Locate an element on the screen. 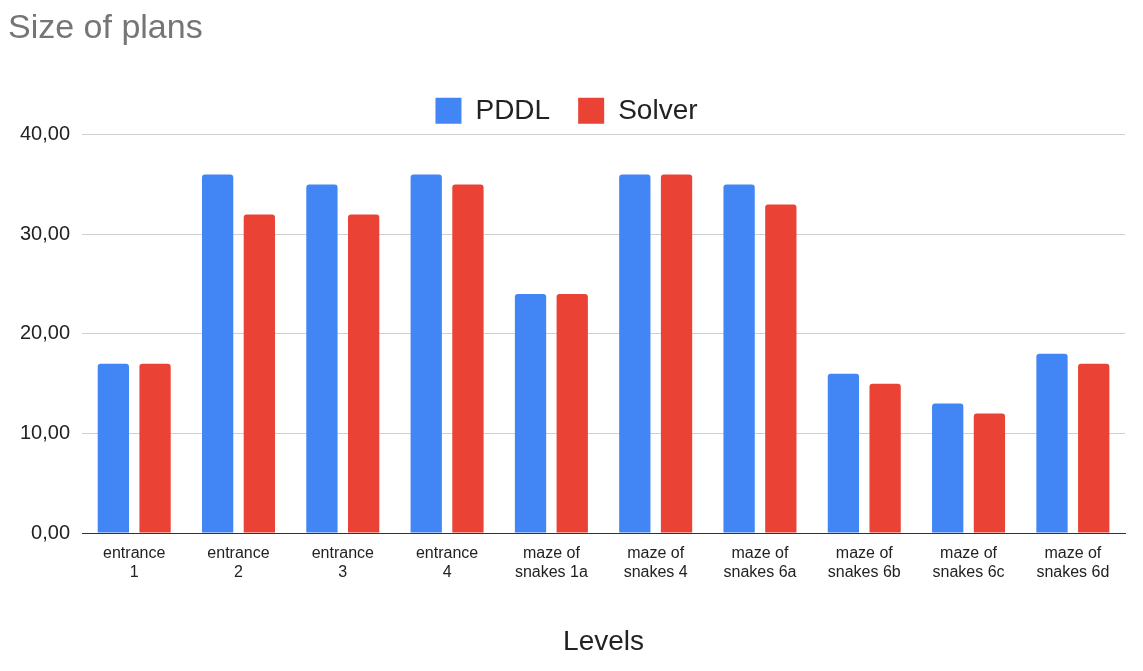 The image size is (1143, 671). x-tick-label: maze of snakes 6a is located at coordinates (760, 562).